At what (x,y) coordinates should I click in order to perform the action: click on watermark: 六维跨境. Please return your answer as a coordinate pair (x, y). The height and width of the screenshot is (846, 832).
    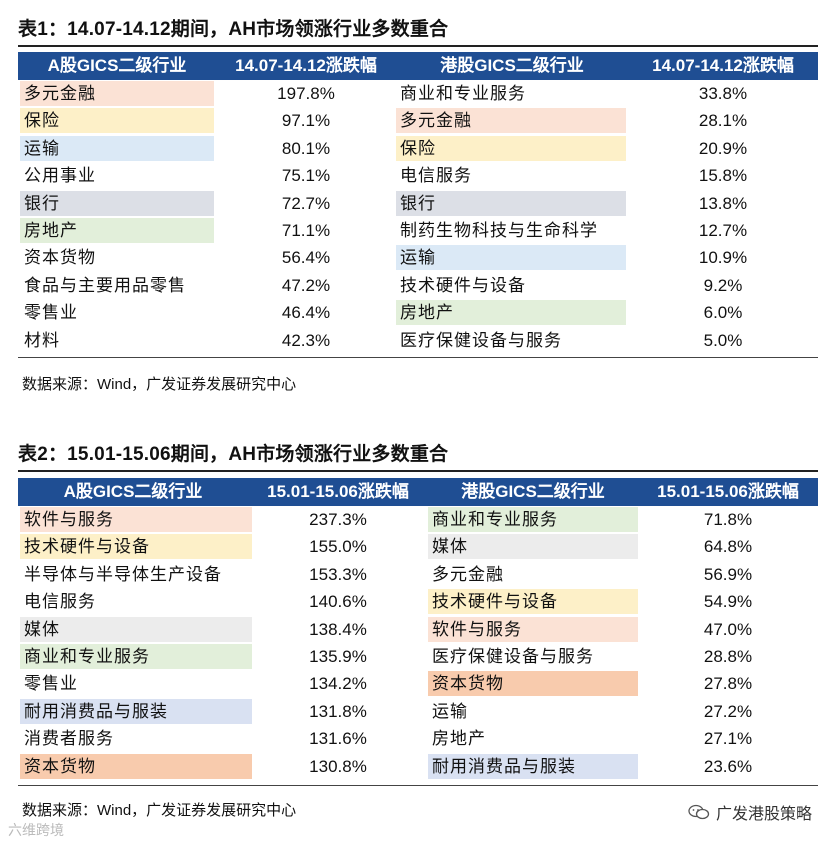
    Looking at the image, I should click on (36, 830).